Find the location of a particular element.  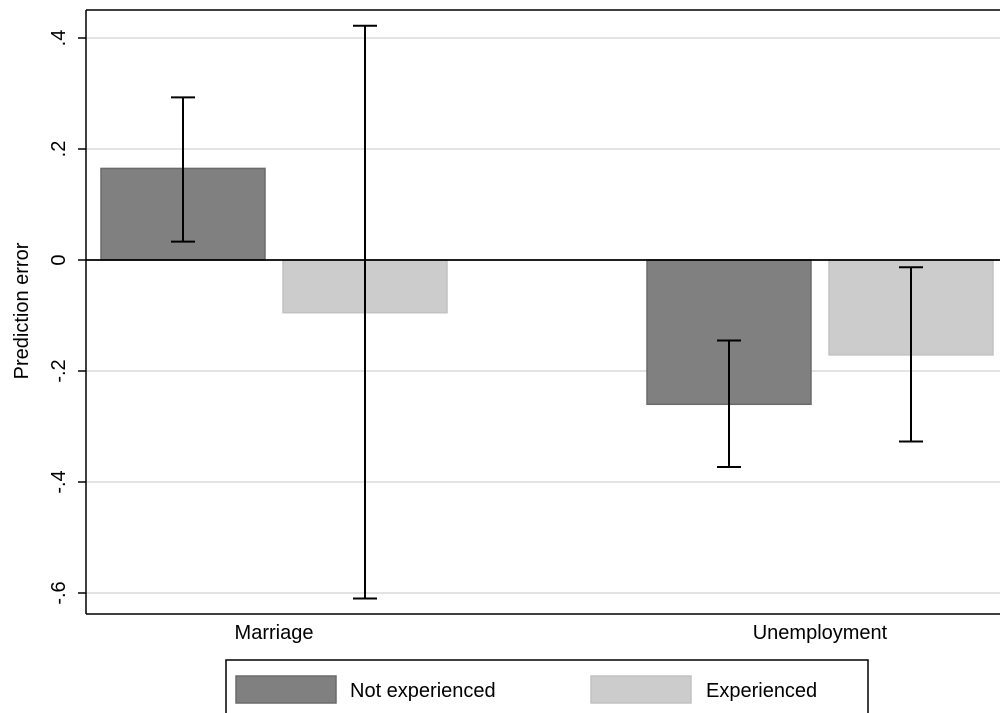

legend: Not experienced Experienced is located at coordinates (547, 686).